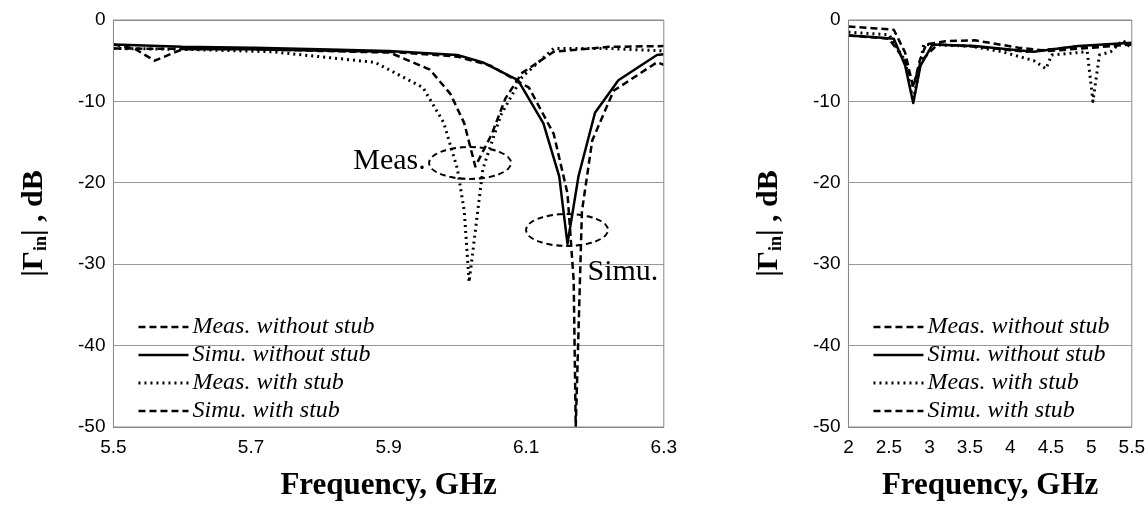  What do you see at coordinates (1091, 446) in the screenshot?
I see `x-tick-label: 5` at bounding box center [1091, 446].